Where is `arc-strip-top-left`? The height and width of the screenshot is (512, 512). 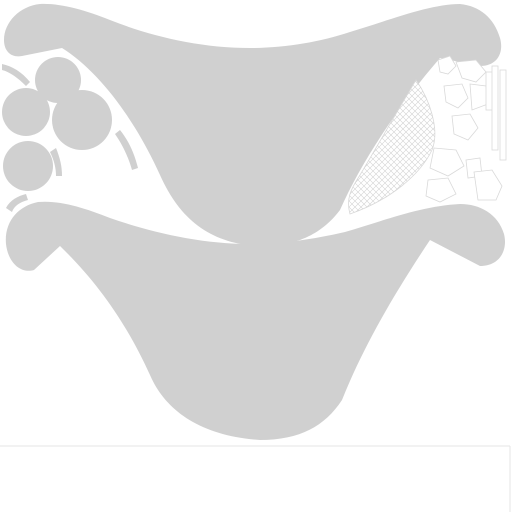
arc-strip-top-left is located at coordinates (16, 75).